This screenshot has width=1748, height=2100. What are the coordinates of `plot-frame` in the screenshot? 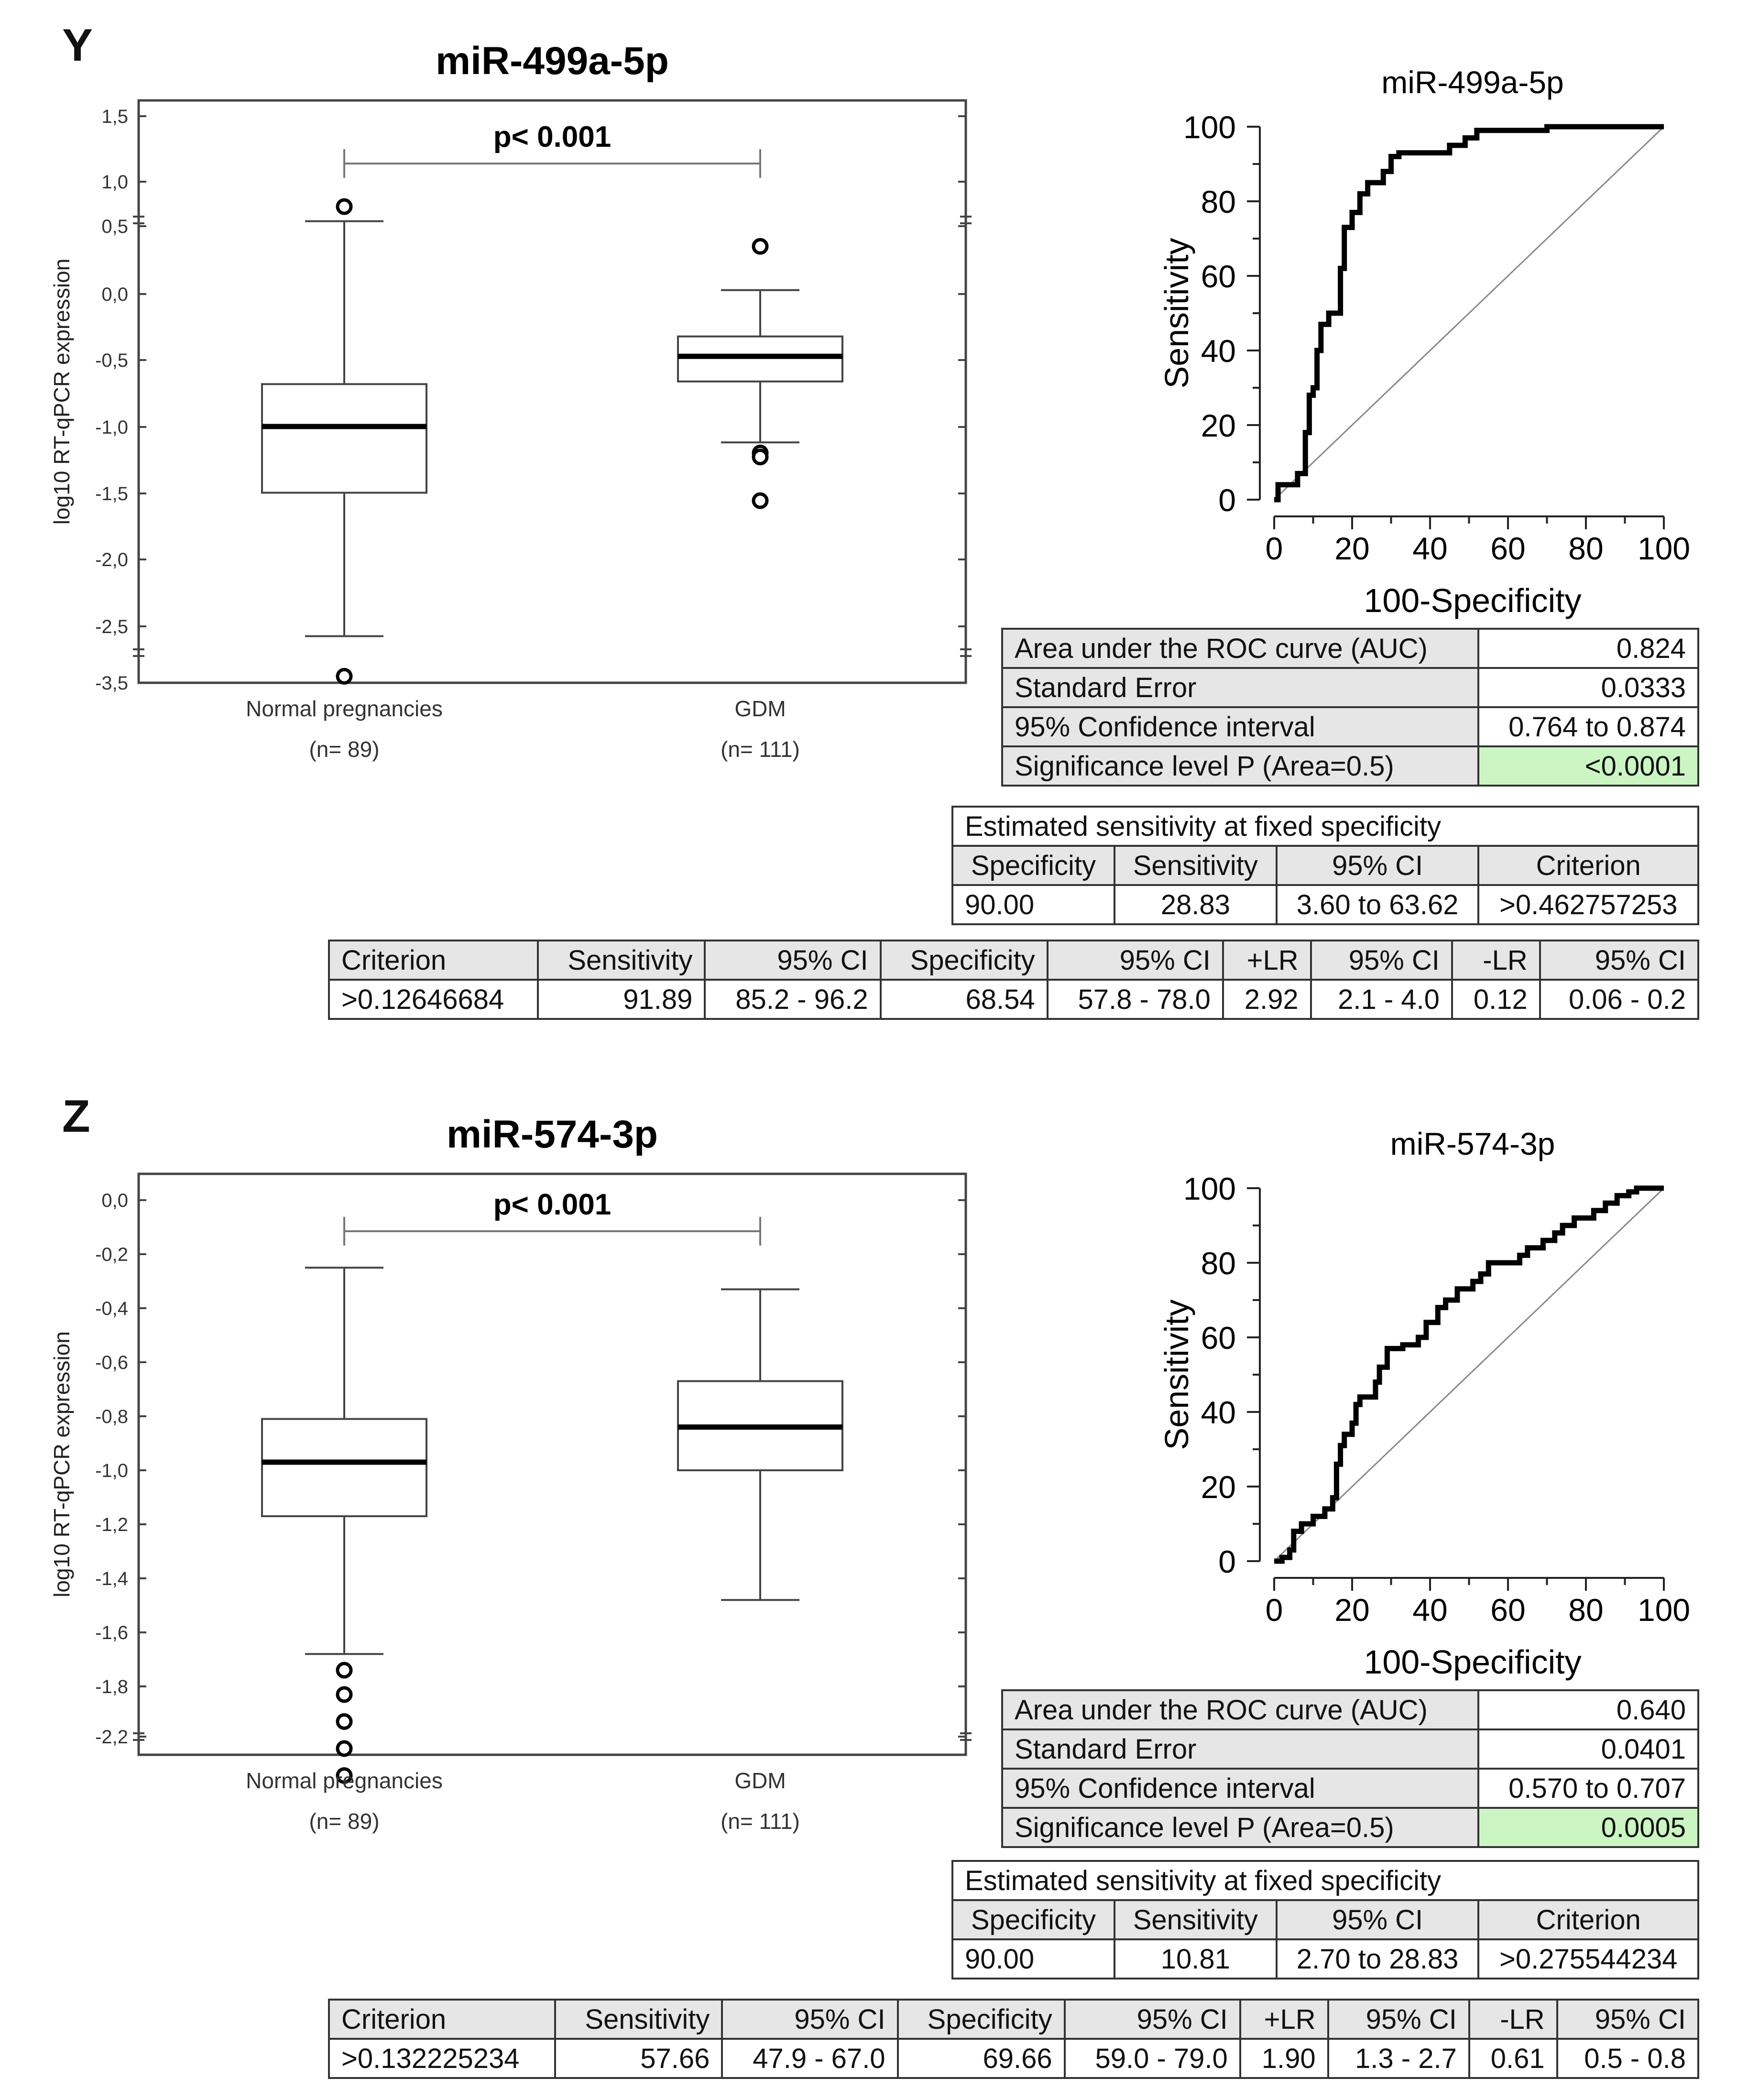 It's located at (552, 1464).